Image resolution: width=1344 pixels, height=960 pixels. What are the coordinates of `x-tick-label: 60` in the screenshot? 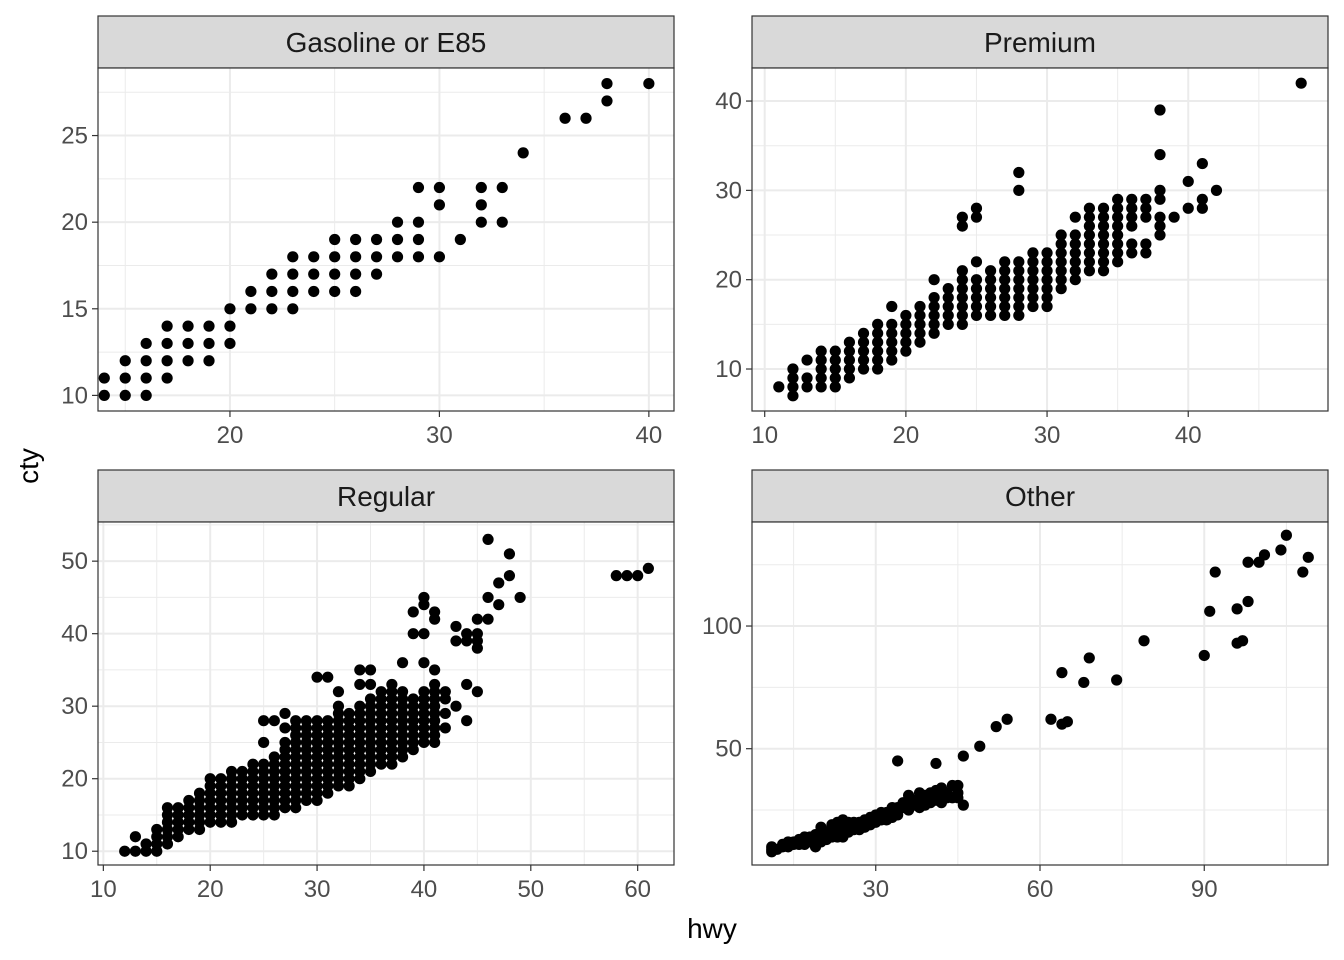 It's located at (1040, 889).